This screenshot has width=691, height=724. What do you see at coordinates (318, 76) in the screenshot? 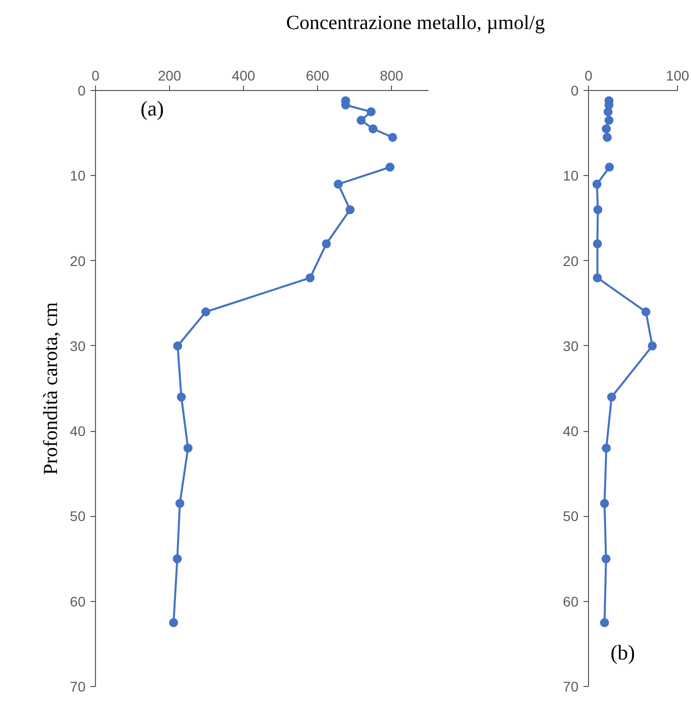
I see `x-tick-label: 600` at bounding box center [318, 76].